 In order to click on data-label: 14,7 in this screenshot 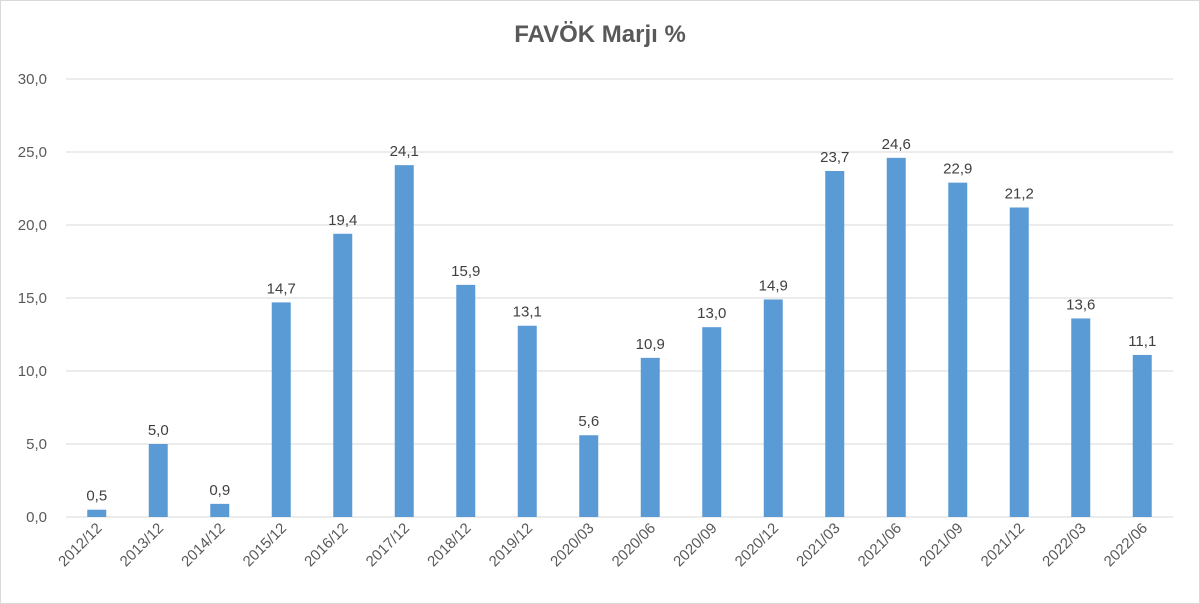, I will do `click(281, 288)`.